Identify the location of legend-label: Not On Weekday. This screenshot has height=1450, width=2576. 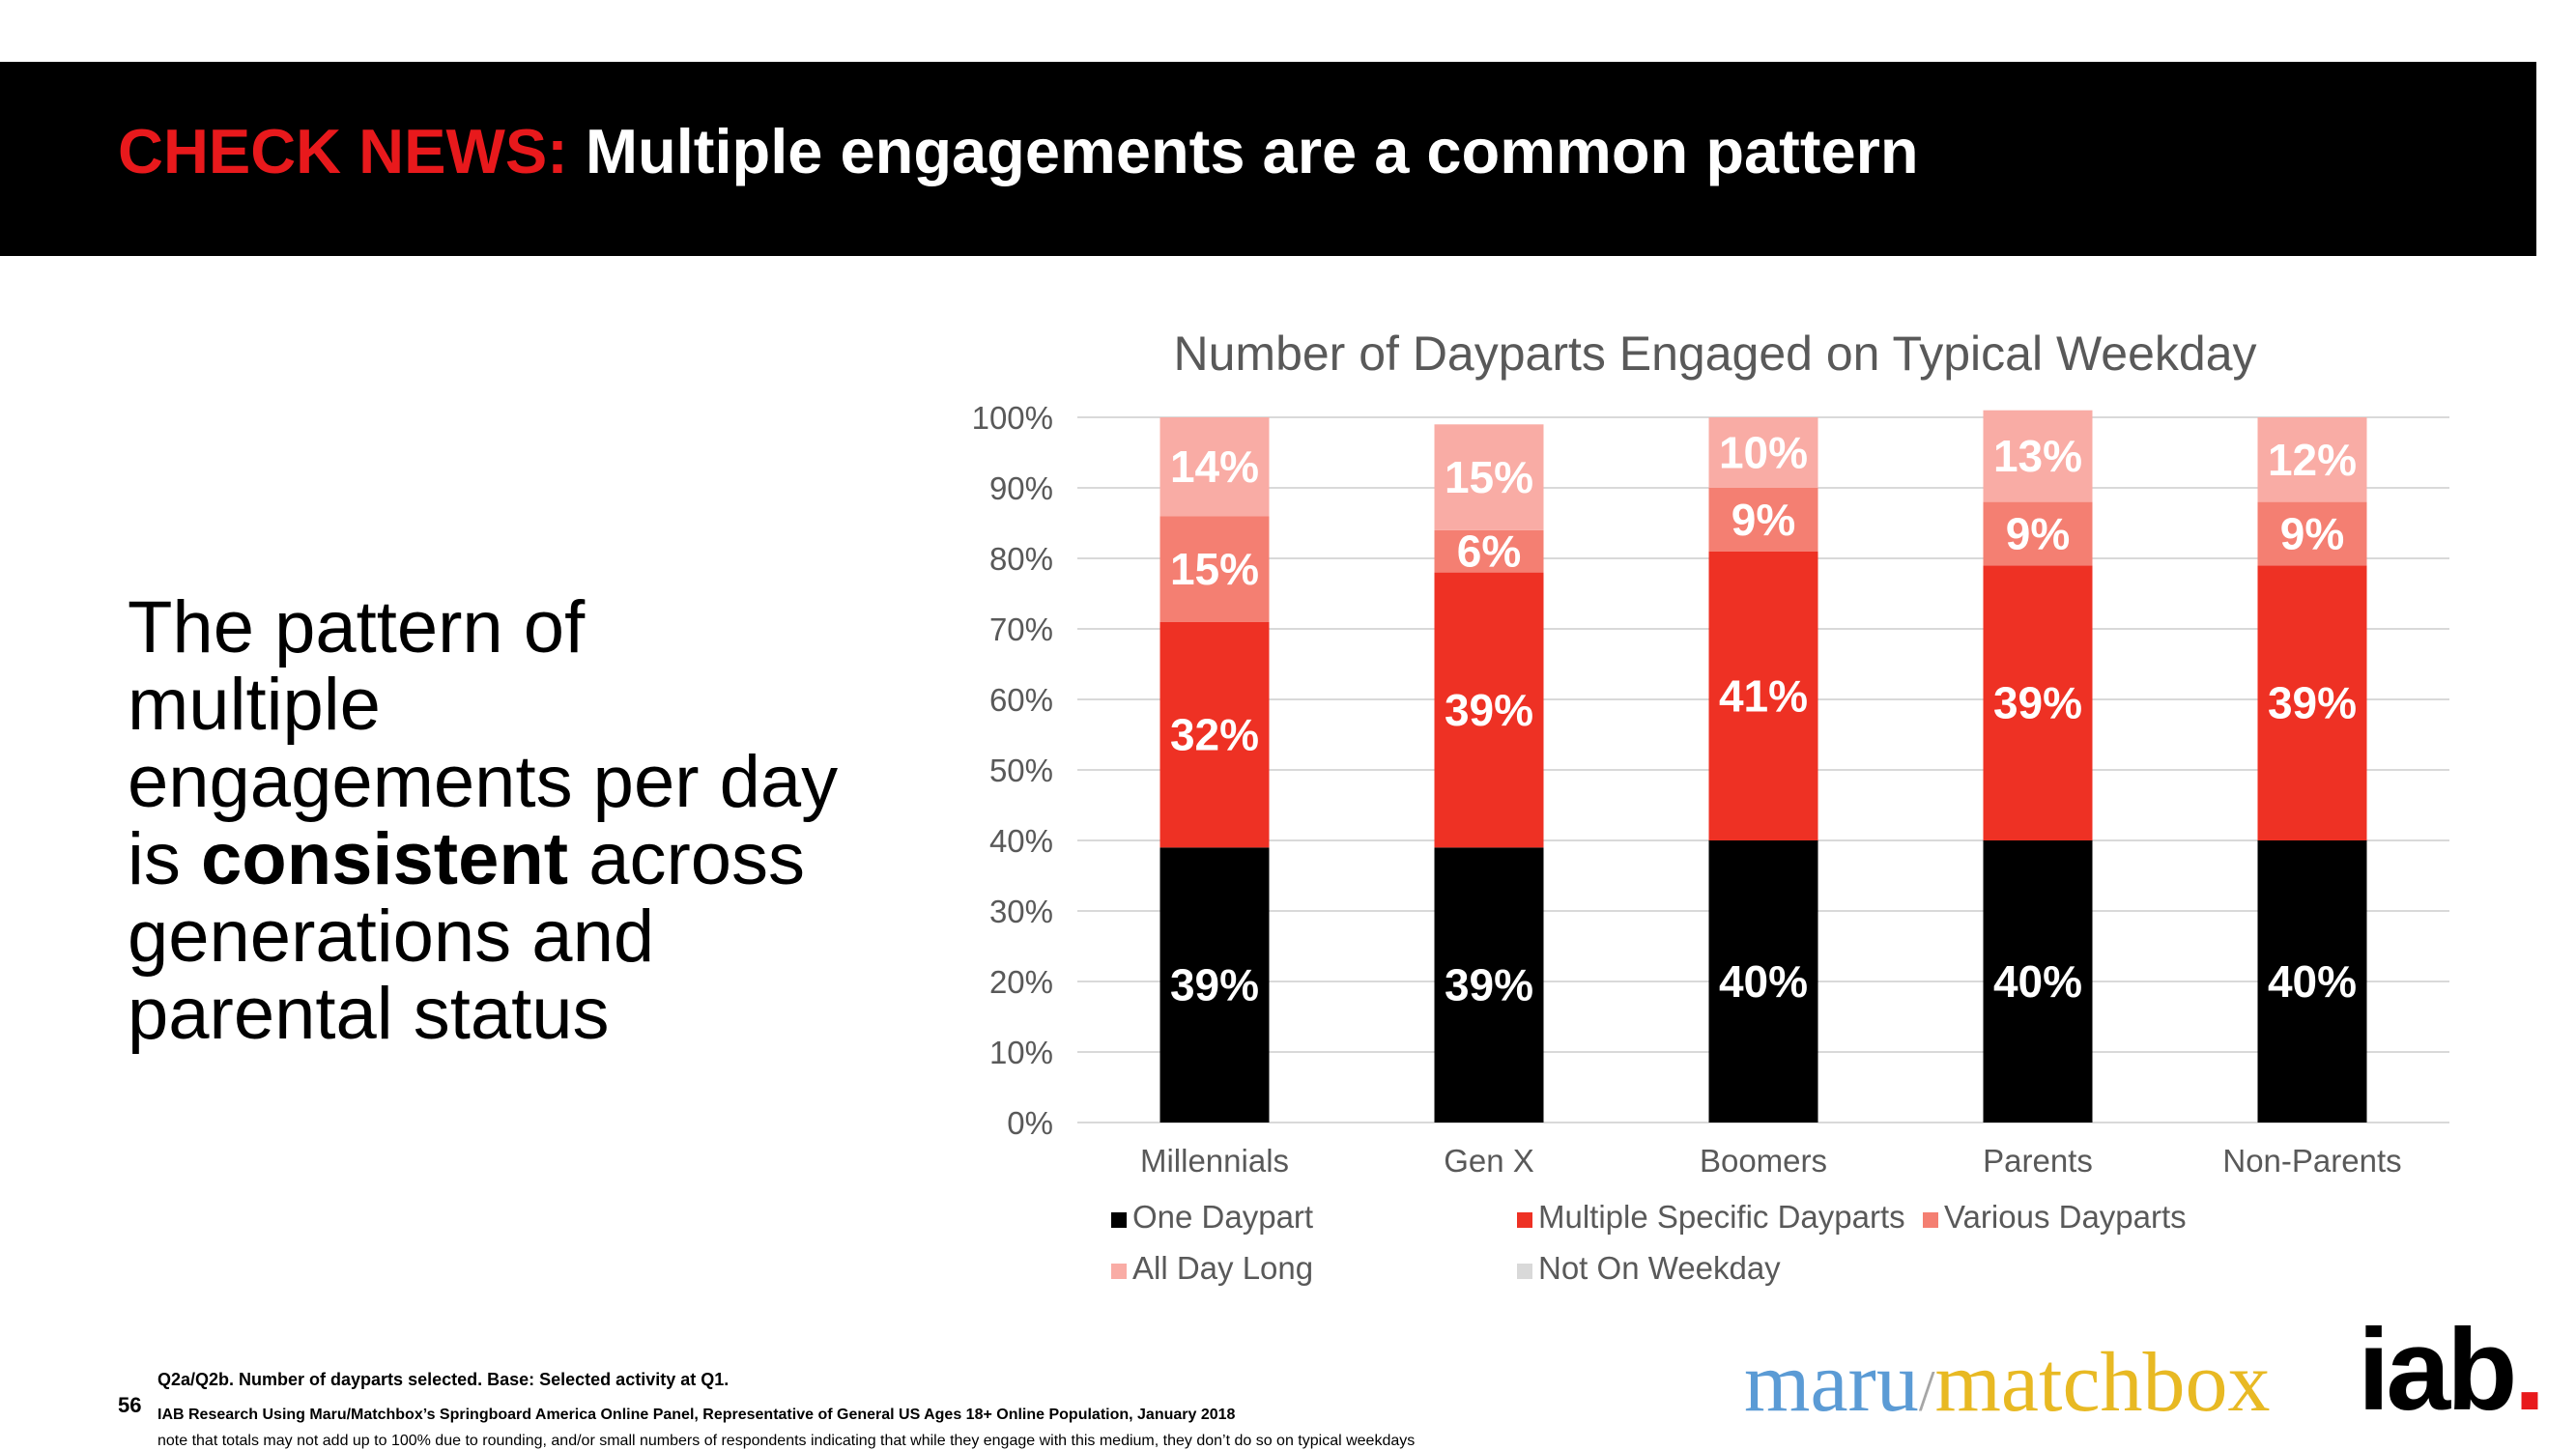
(1660, 1268).